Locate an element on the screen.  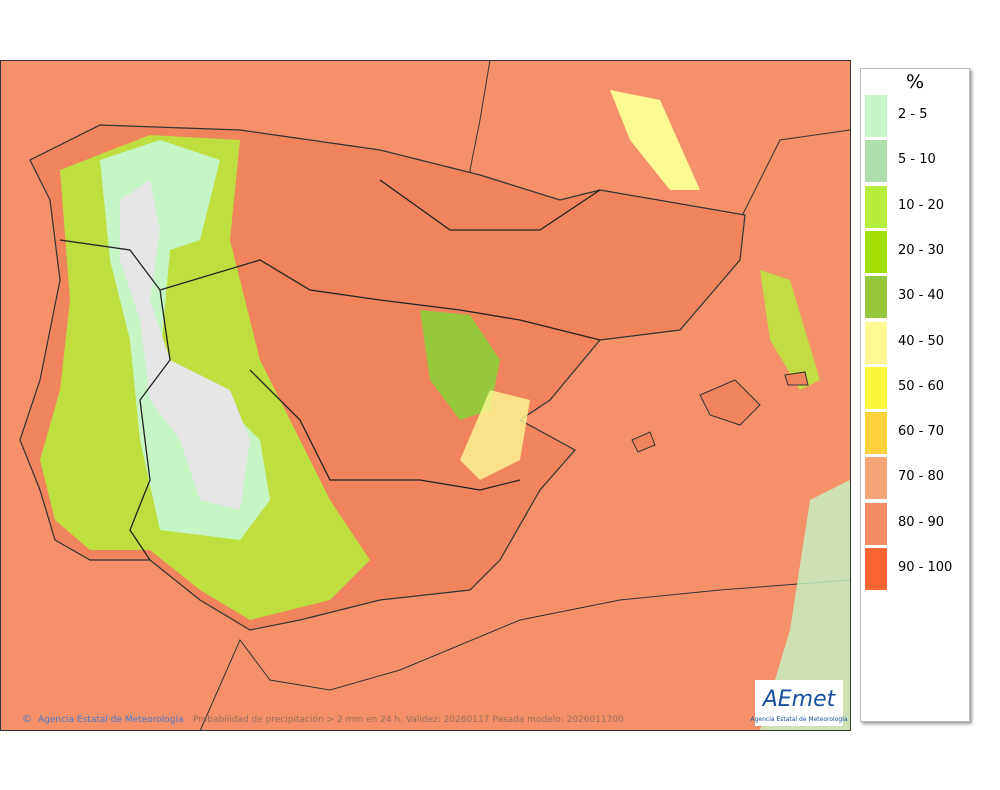
legend-item: 2 - 5 is located at coordinates (915, 116).